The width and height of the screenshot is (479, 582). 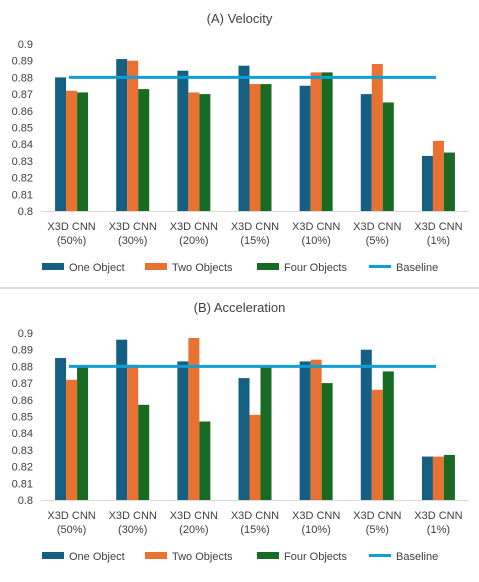 What do you see at coordinates (240, 18) in the screenshot?
I see `chart-title: (A) Velocity` at bounding box center [240, 18].